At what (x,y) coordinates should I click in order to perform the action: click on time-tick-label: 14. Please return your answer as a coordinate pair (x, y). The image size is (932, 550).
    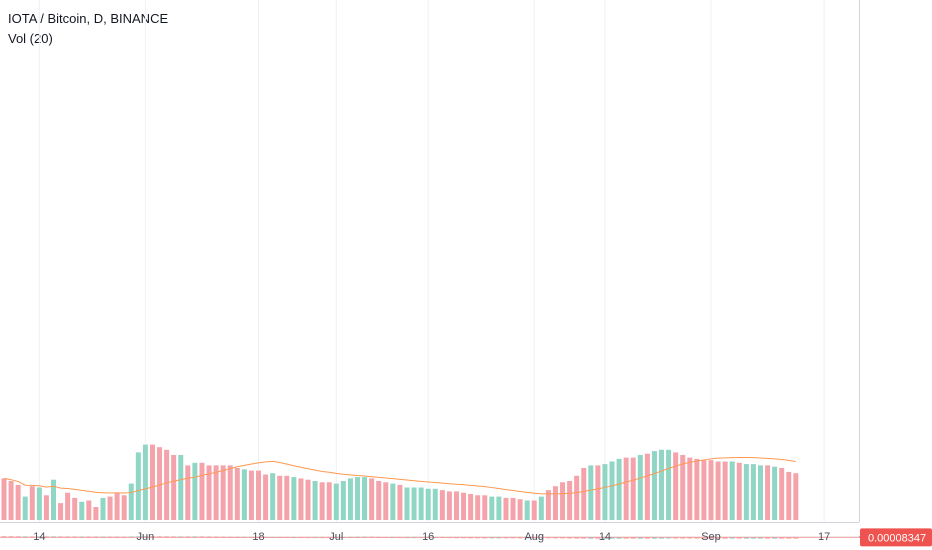
    Looking at the image, I should click on (39, 537).